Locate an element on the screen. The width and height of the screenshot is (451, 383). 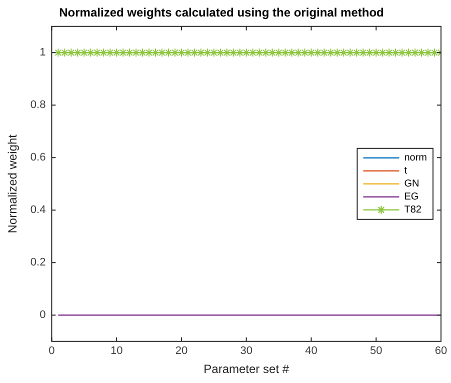
legend-label: GN is located at coordinates (412, 184).